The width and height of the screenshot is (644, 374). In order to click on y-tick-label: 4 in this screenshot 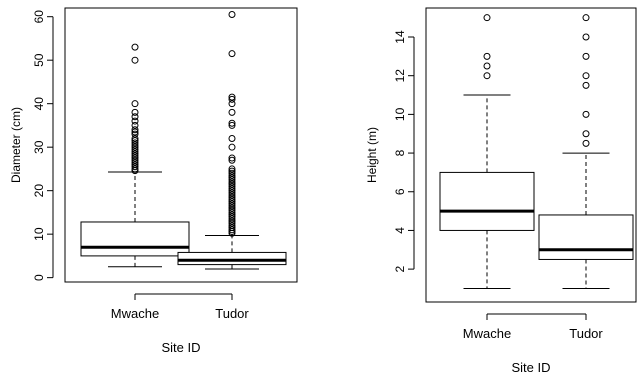, I will do `click(400, 230)`.